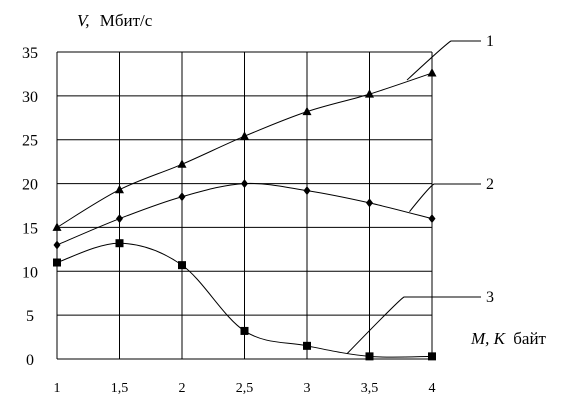  What do you see at coordinates (432, 388) in the screenshot?
I see `x-tick-label: 4` at bounding box center [432, 388].